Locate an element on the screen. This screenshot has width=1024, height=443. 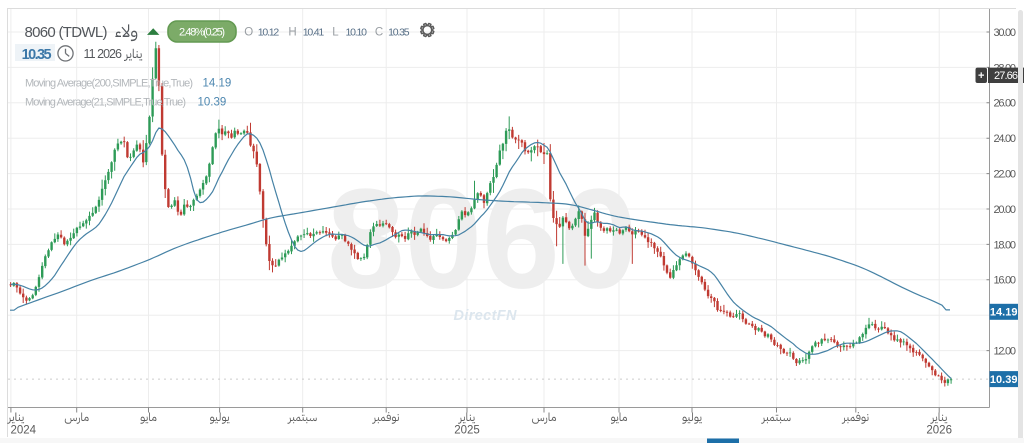
svg-text: 10.12 is located at coordinates (269, 32).